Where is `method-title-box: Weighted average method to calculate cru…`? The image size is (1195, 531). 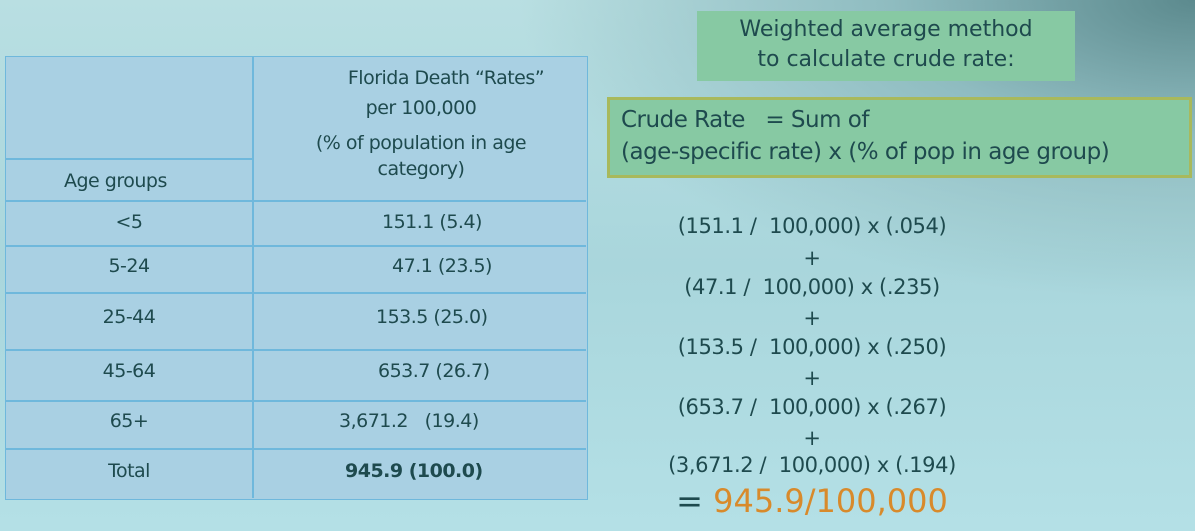
method-title-box: Weighted average method to calculate cru… is located at coordinates (886, 46).